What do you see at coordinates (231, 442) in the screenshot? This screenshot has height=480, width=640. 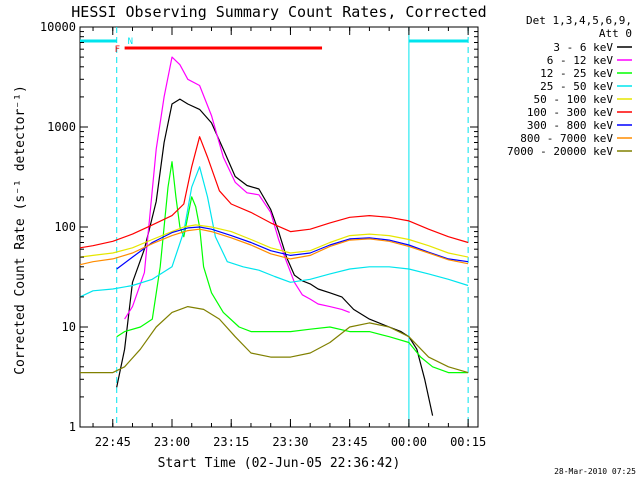 I see `x-tick-label-2: 23:15` at bounding box center [231, 442].